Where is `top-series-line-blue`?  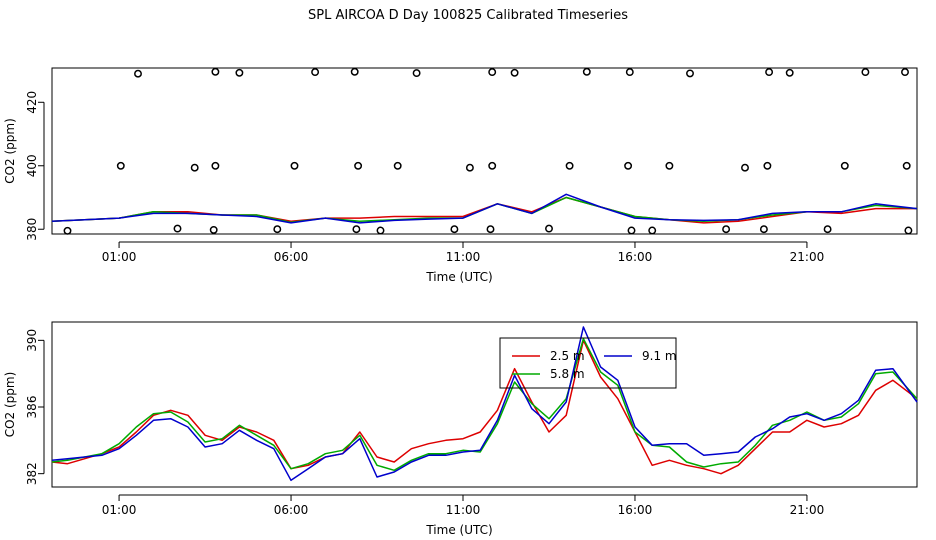
top-series-line-blue is located at coordinates (484, 208).